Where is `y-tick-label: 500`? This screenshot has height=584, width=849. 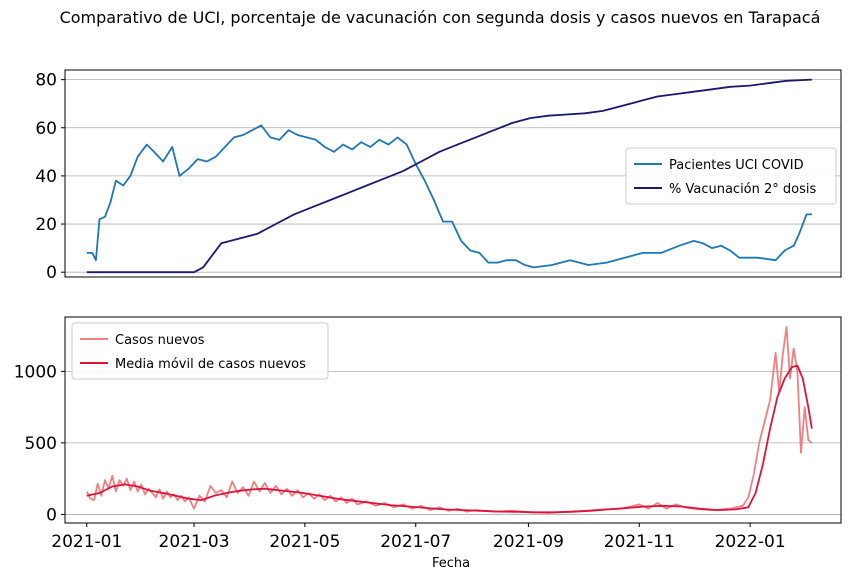
y-tick-label: 500 is located at coordinates (41, 444).